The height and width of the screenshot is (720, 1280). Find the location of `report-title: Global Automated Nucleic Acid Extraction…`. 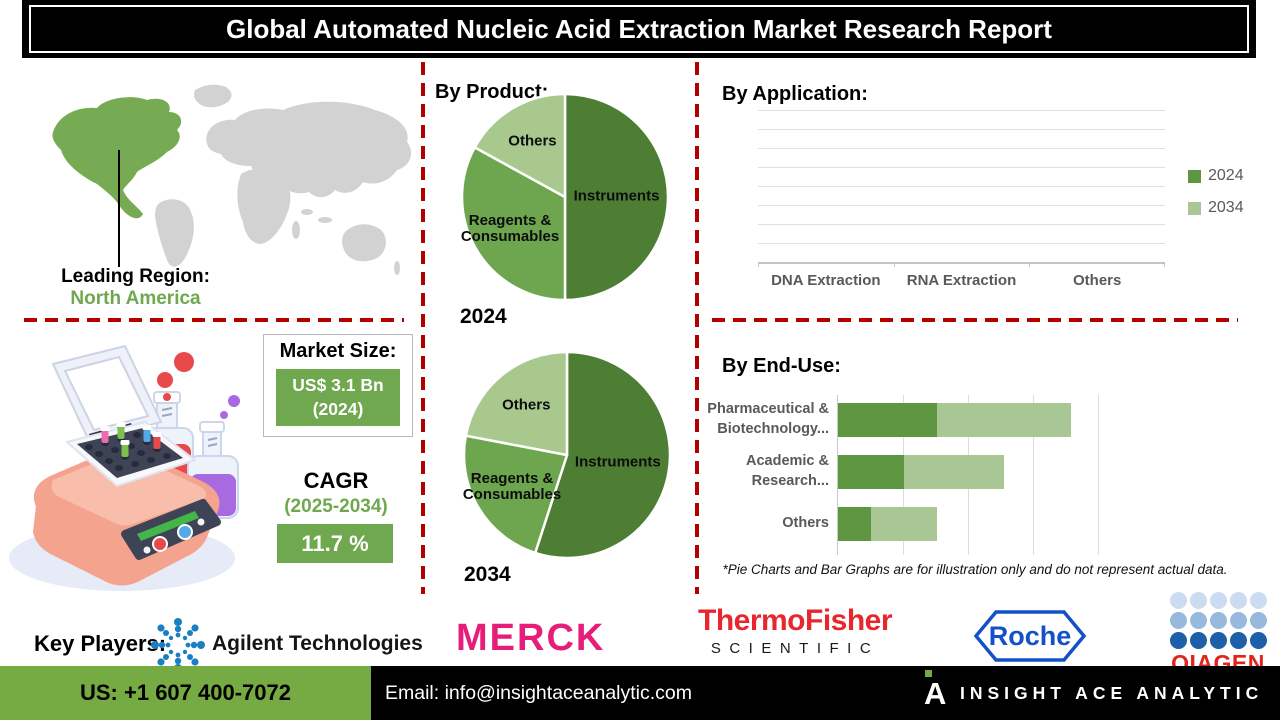

report-title: Global Automated Nucleic Acid Extraction… is located at coordinates (639, 29).